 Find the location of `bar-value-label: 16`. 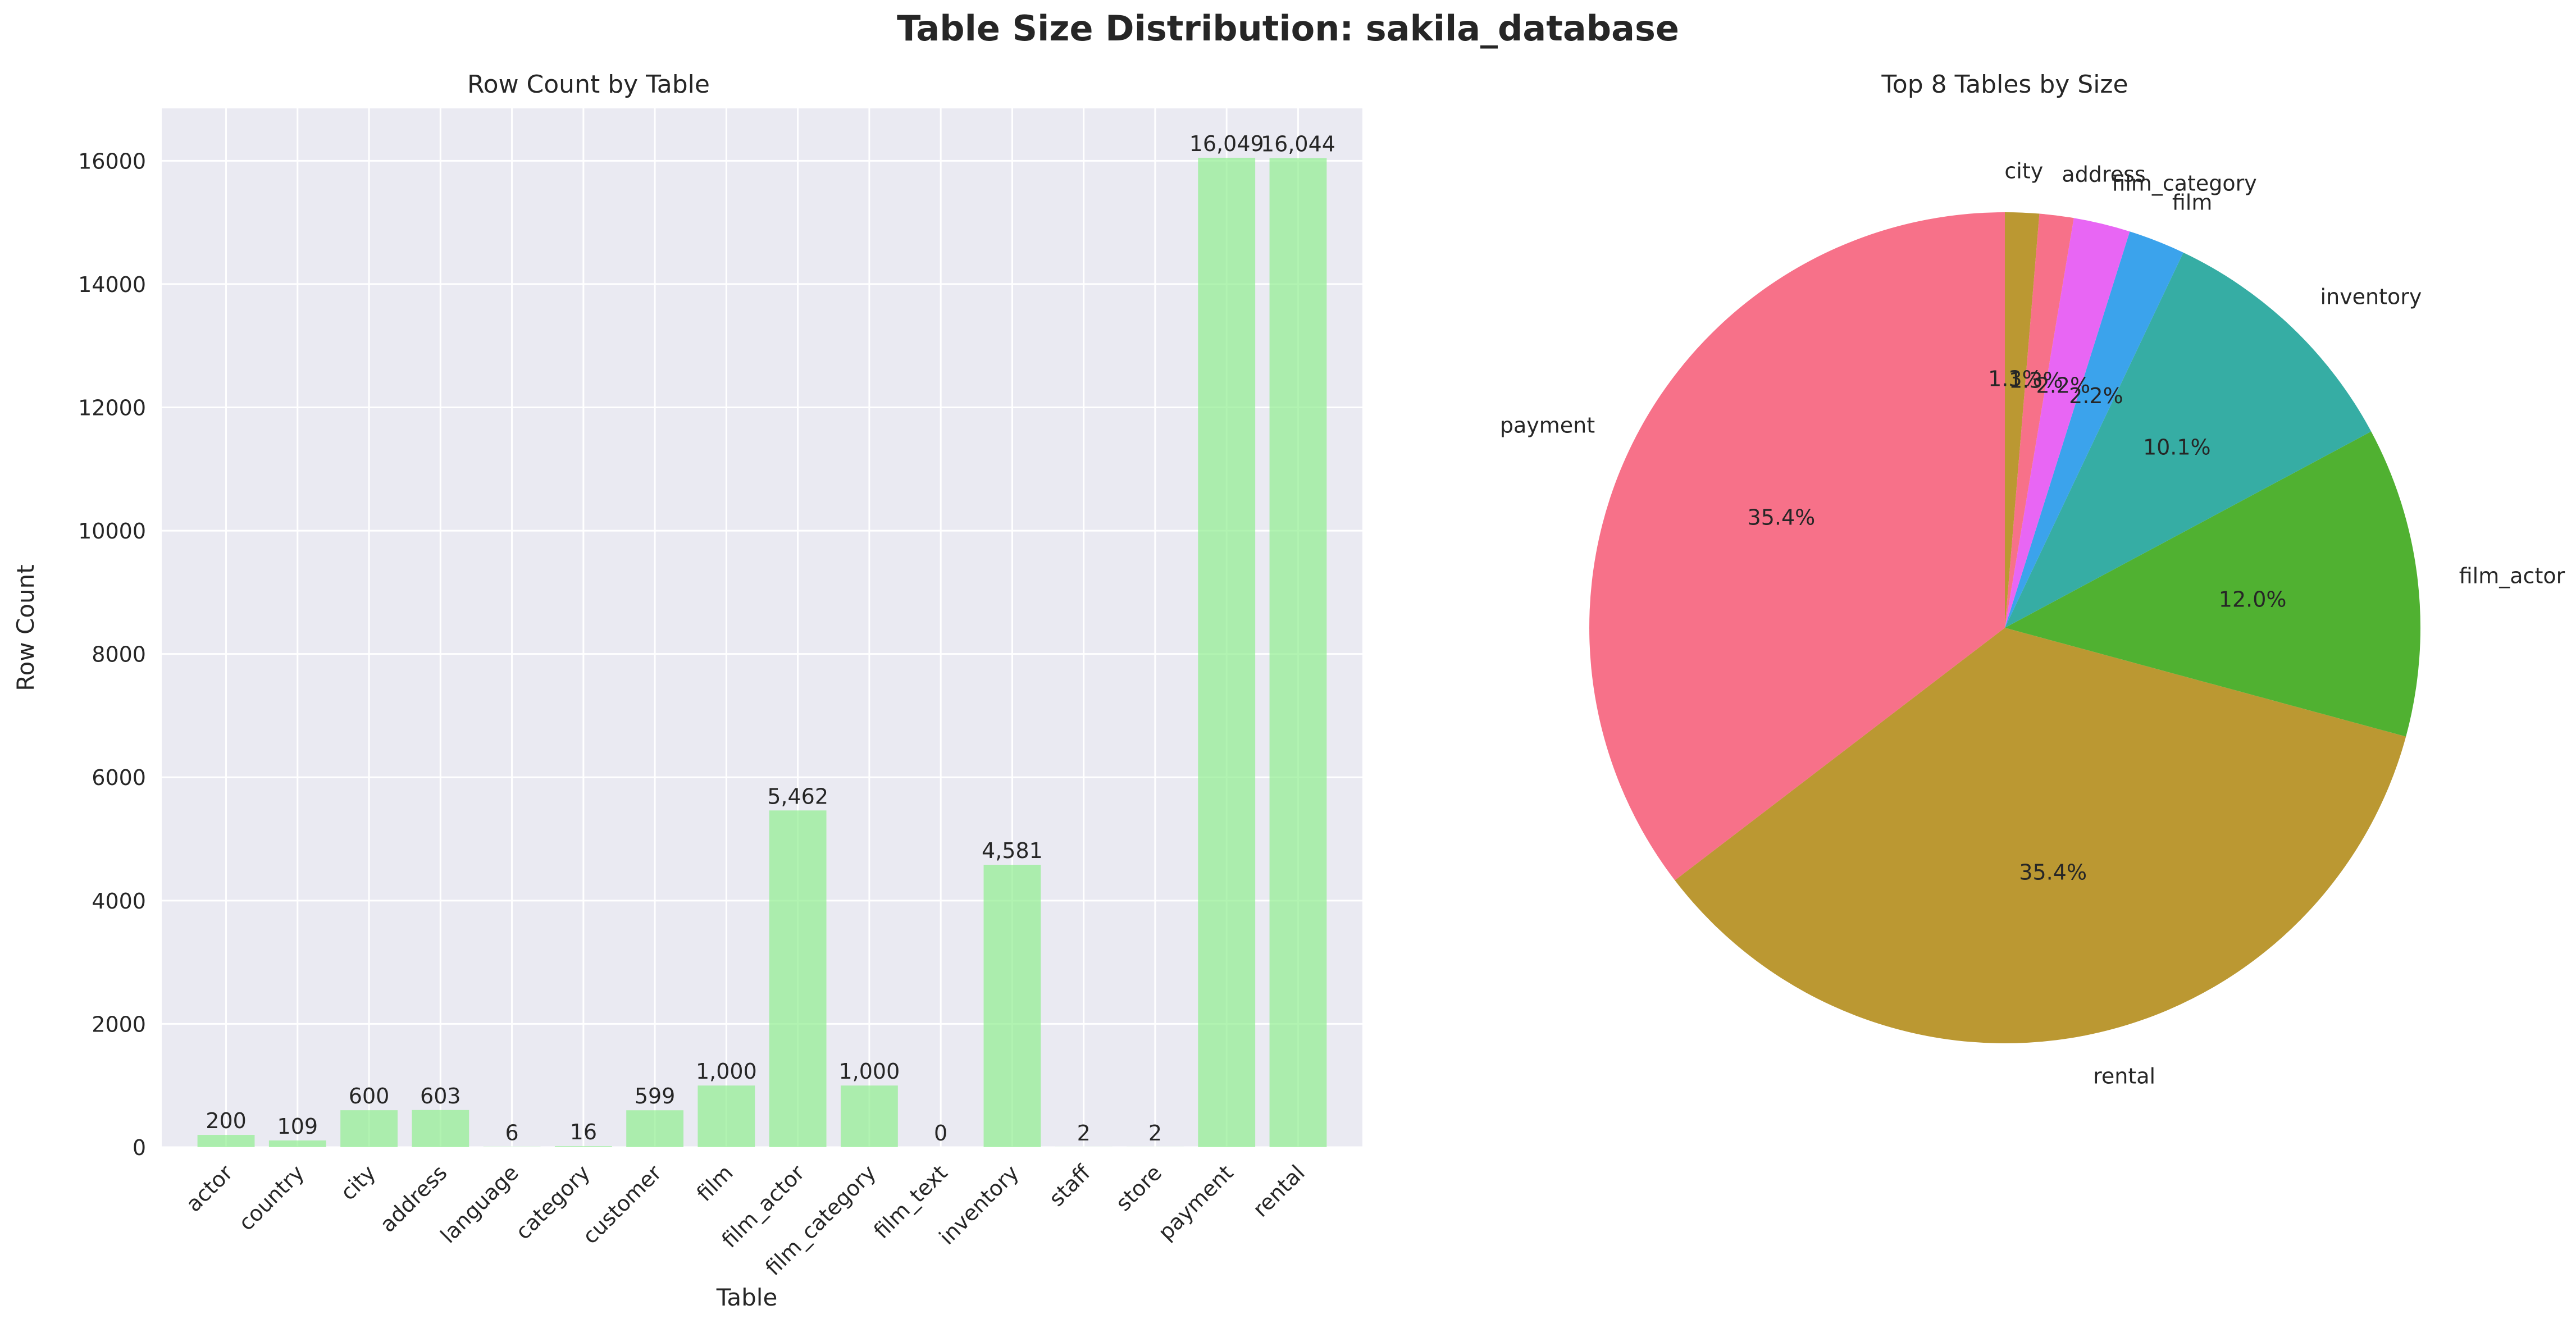

bar-value-label: 16 is located at coordinates (583, 1132).